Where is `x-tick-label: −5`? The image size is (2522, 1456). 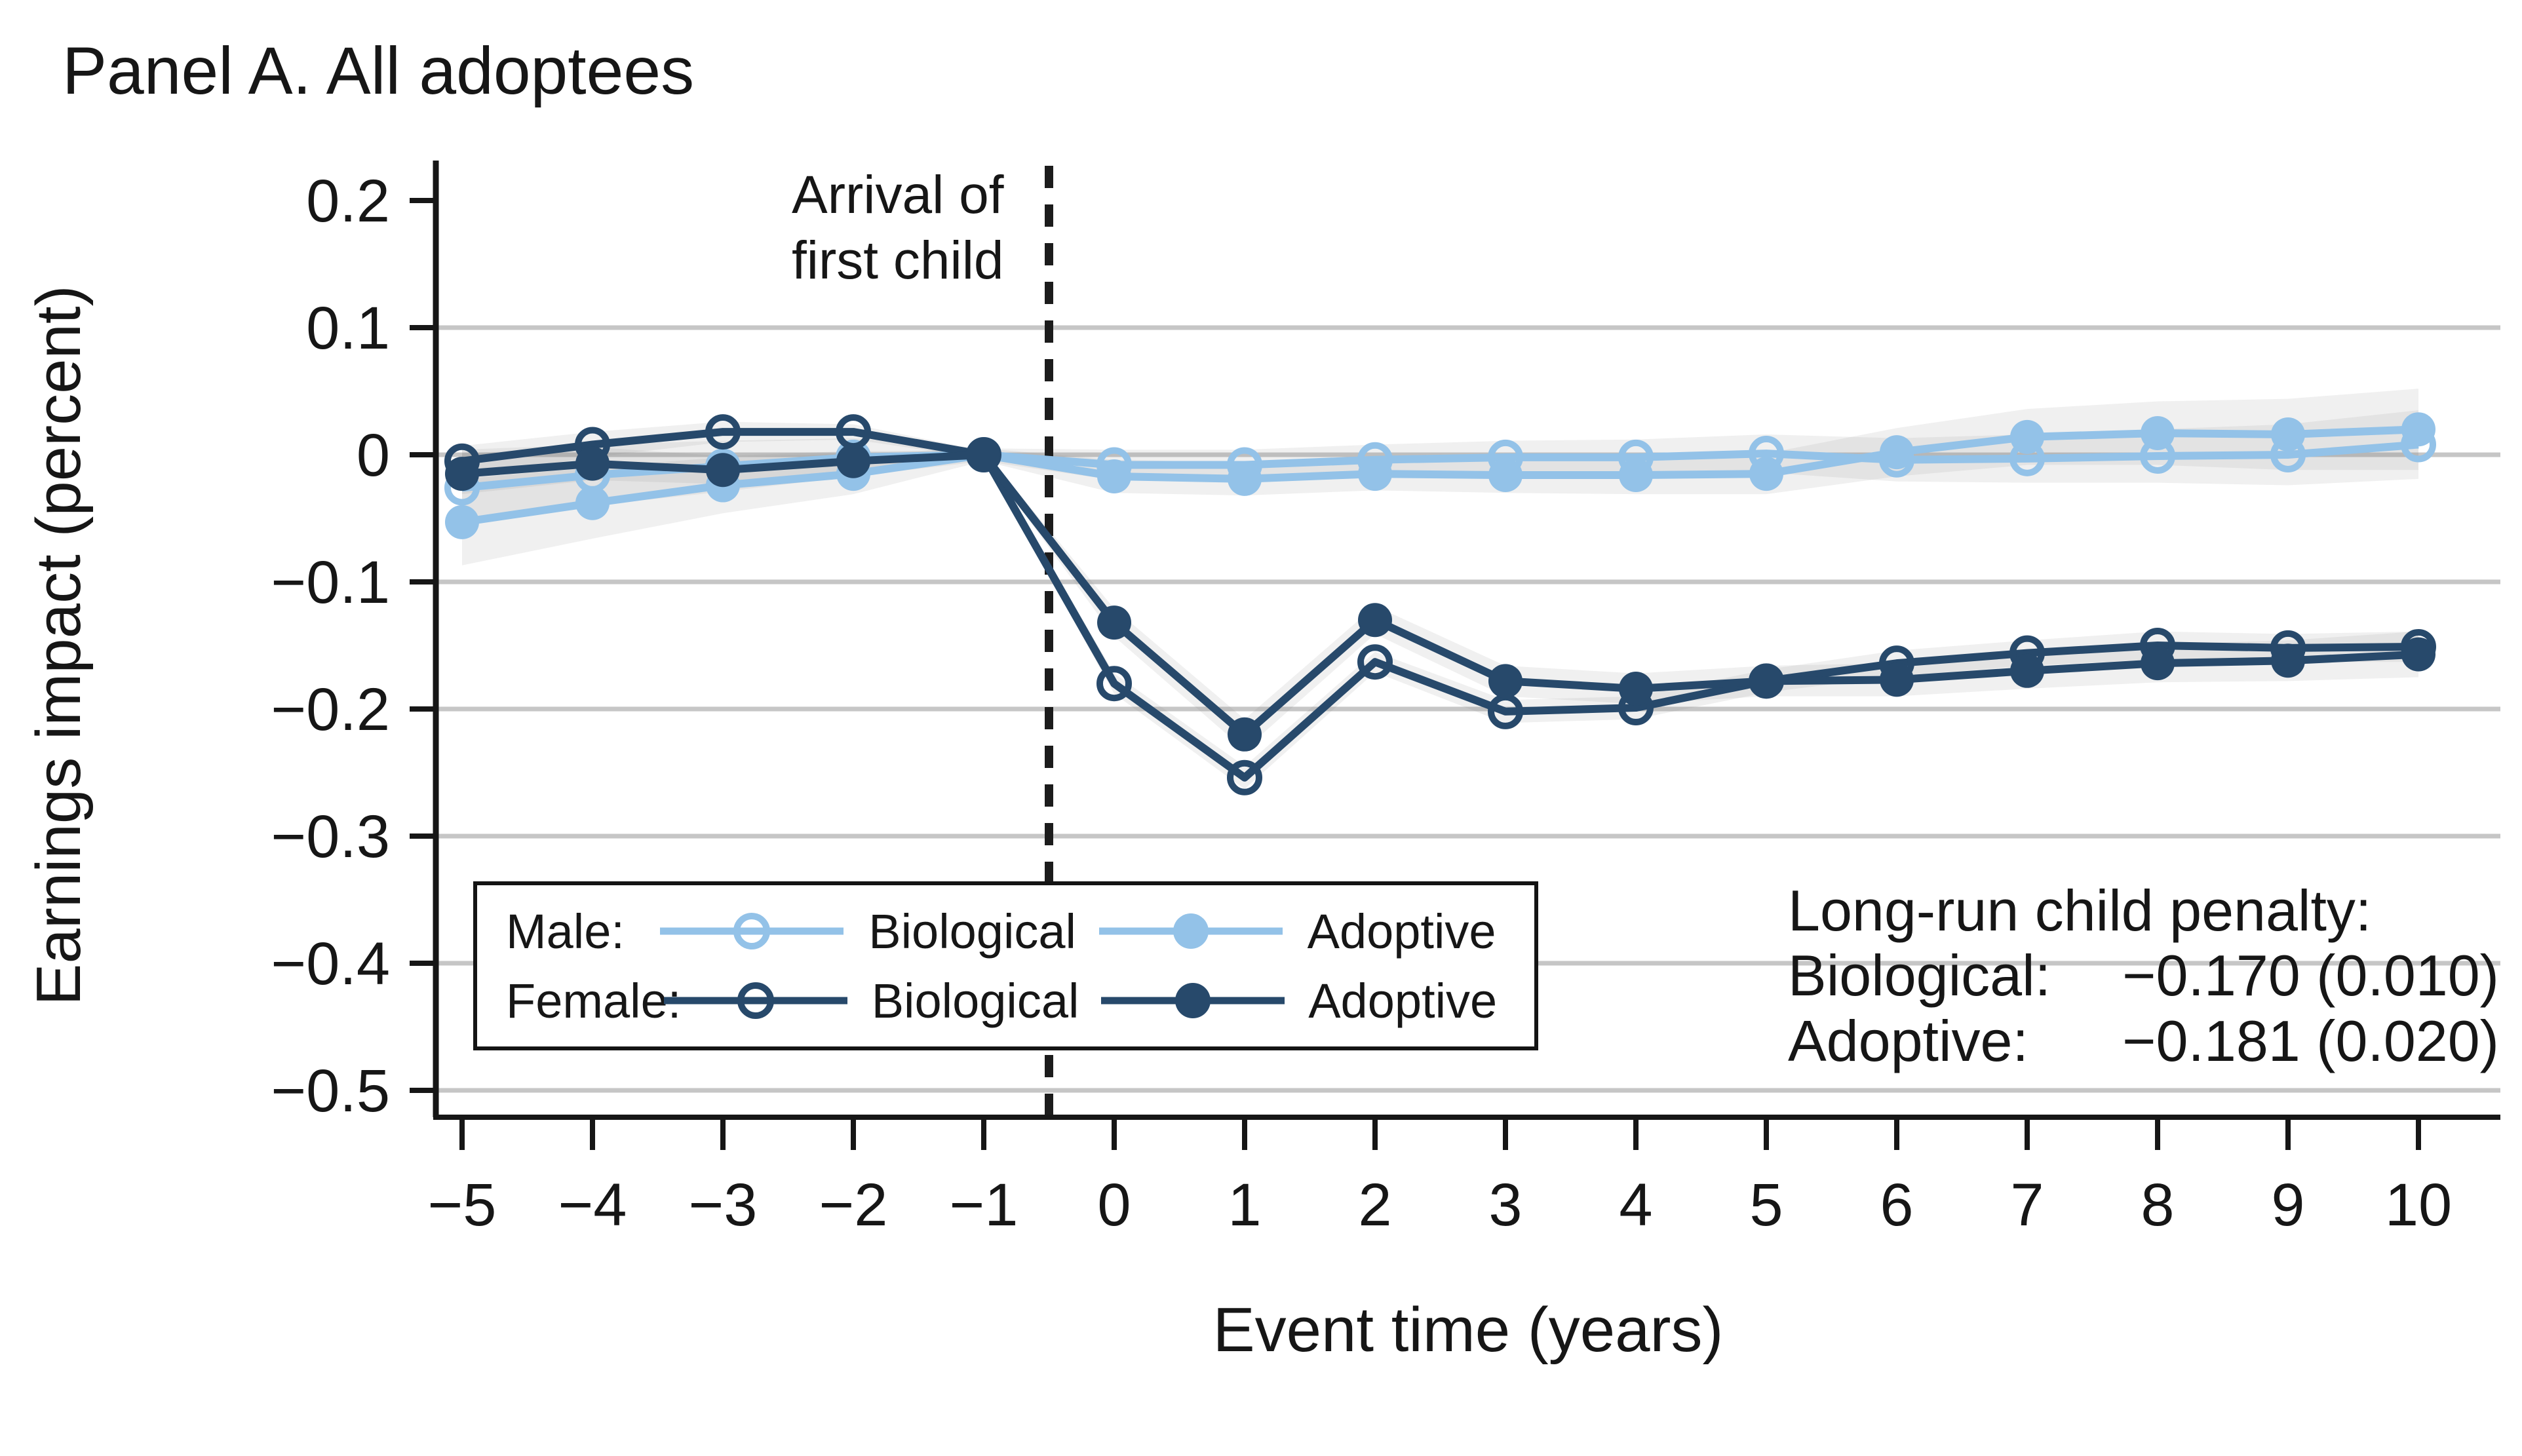
x-tick-label: −5 is located at coordinates (462, 1205).